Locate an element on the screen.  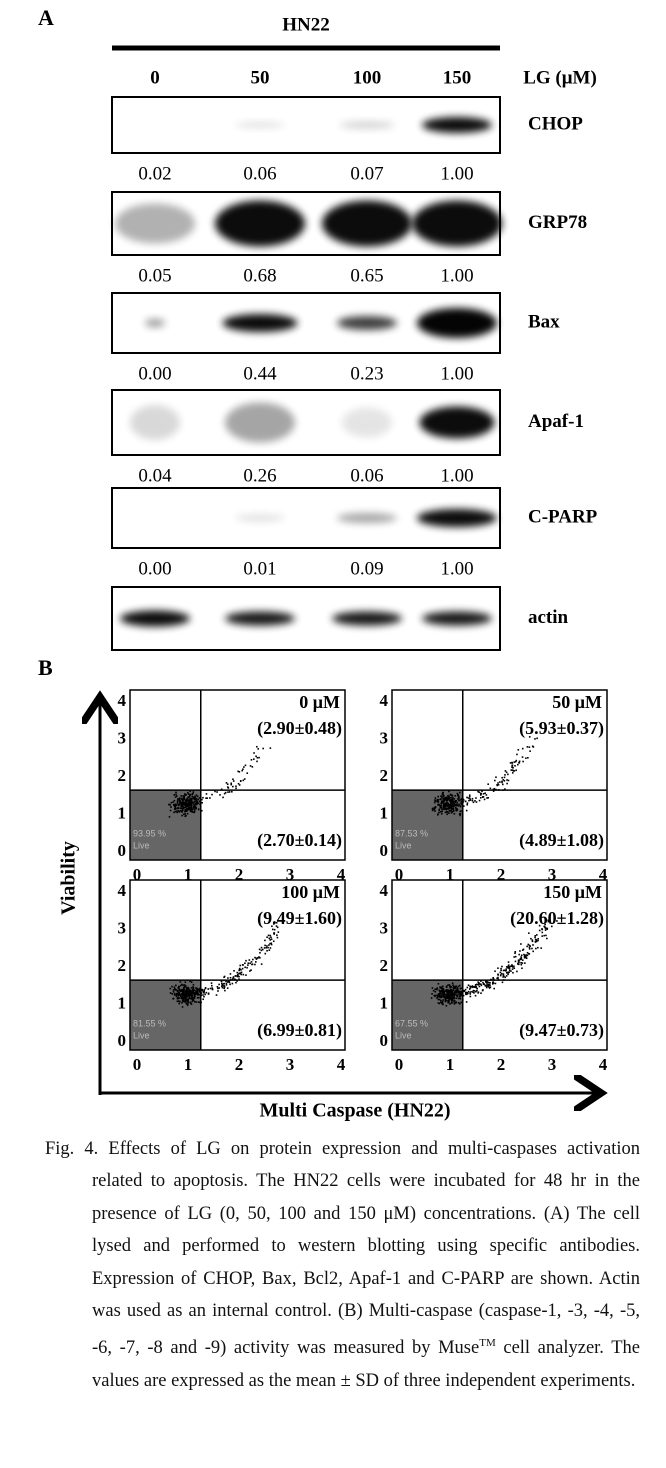
x-tick-label: 2 is located at coordinates (501, 1064).